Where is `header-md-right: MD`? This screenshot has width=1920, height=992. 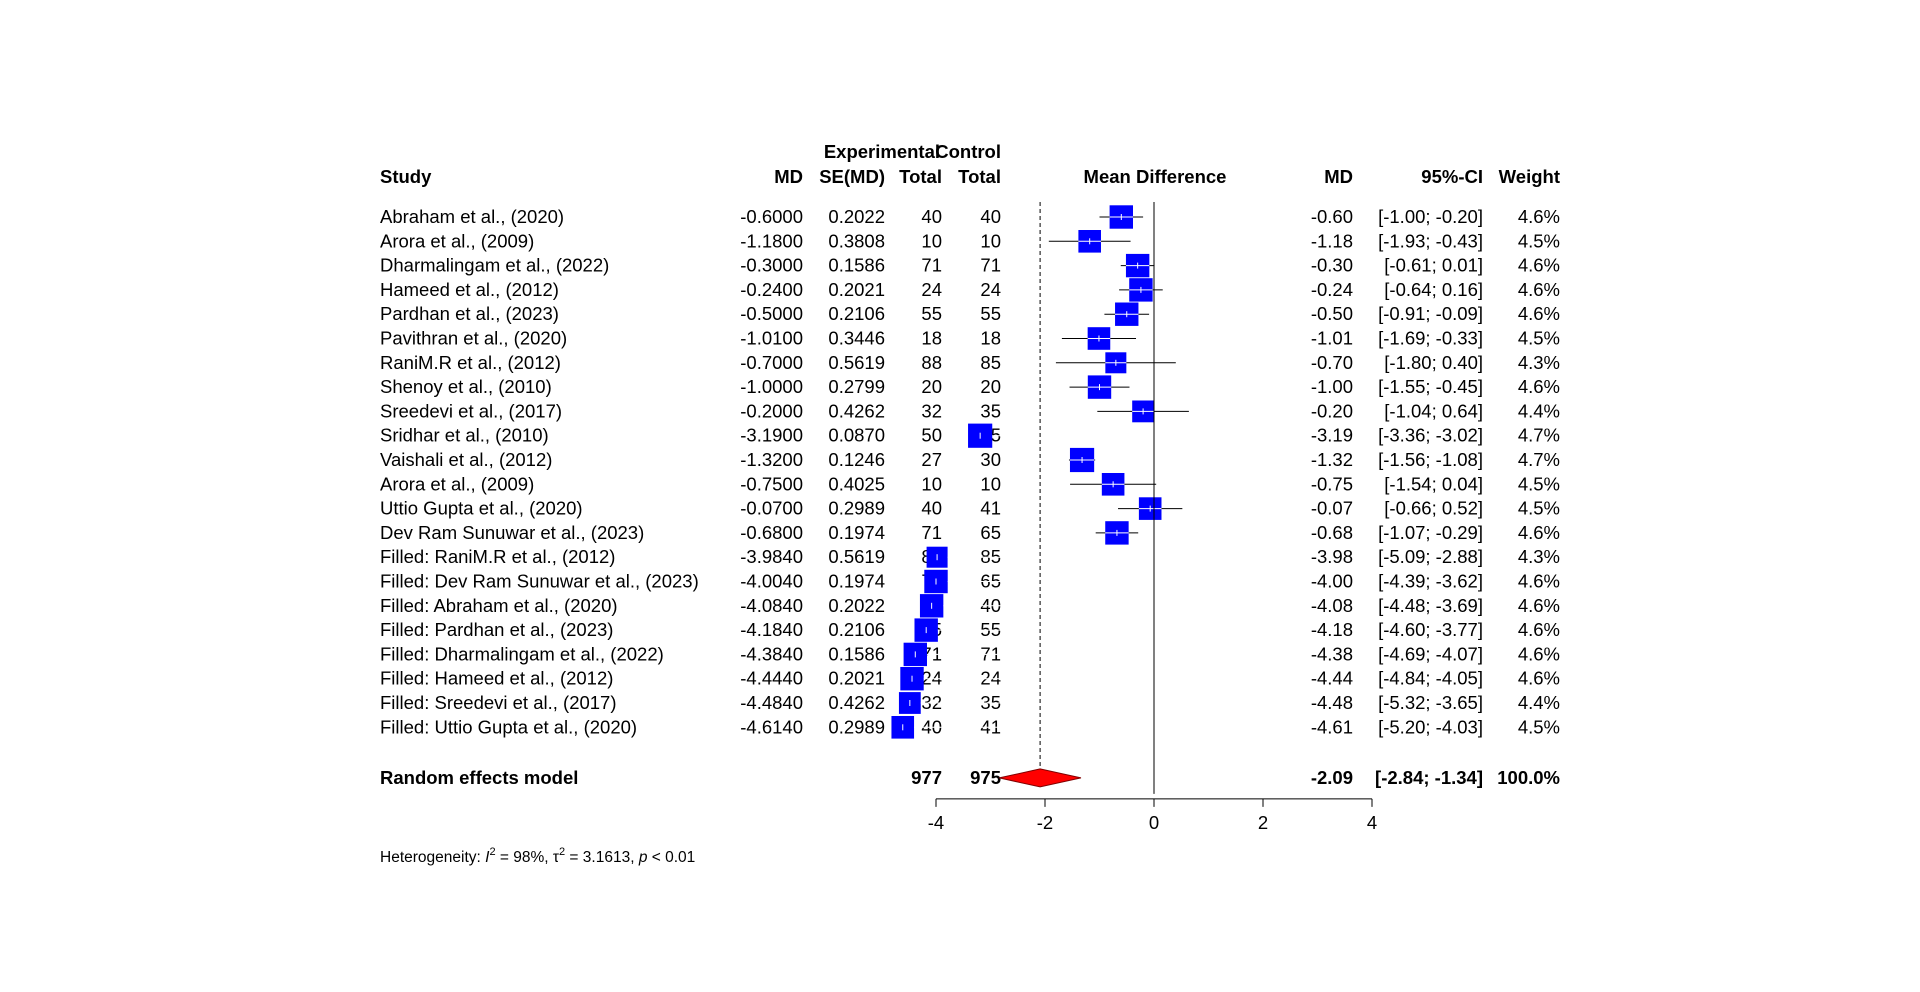
header-md-right: MD is located at coordinates (1338, 176).